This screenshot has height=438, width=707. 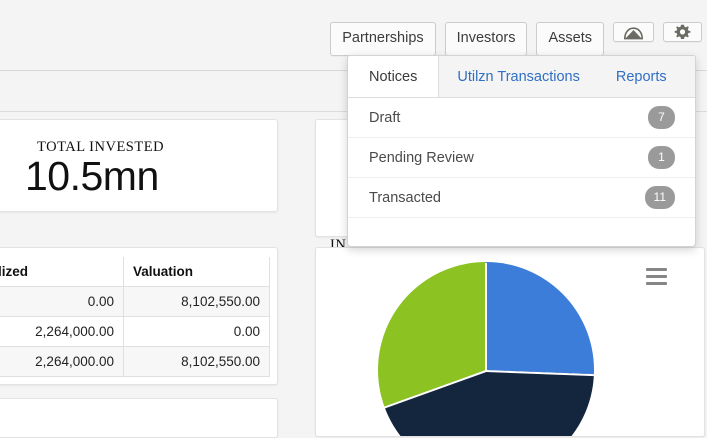 What do you see at coordinates (92, 176) in the screenshot?
I see `kpi-value: 10.5mn` at bounding box center [92, 176].